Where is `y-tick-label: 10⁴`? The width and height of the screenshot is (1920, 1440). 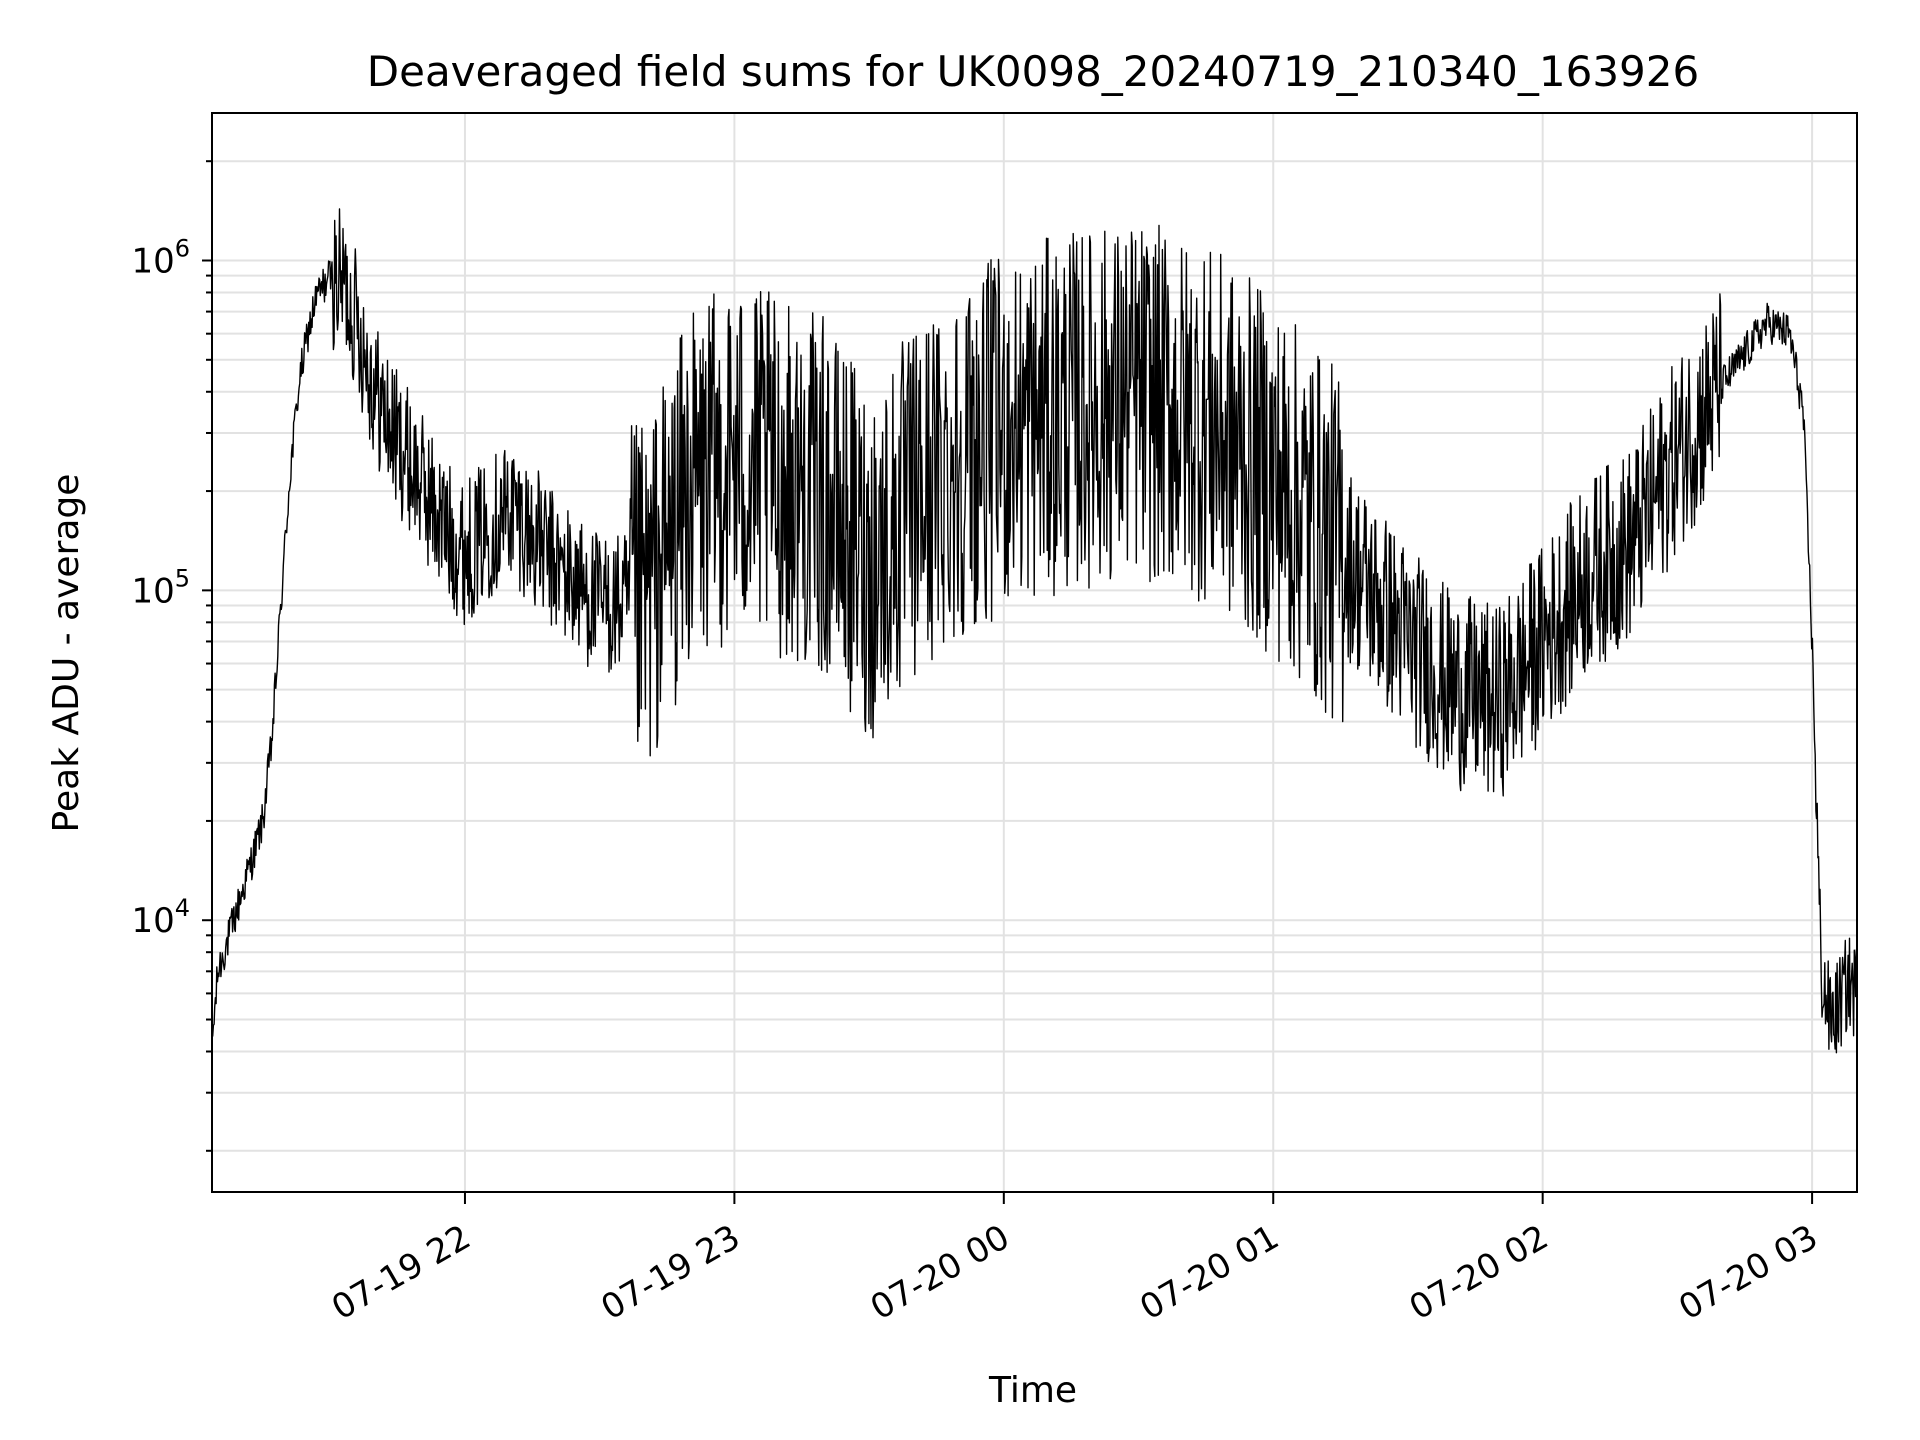 y-tick-label: 10⁴ is located at coordinates (160, 917).